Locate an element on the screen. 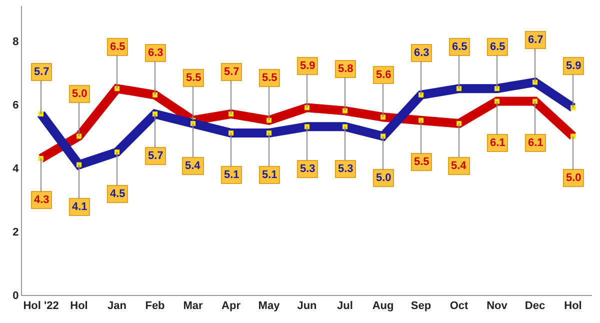 This screenshot has width=600, height=323. x-tick-label: Jun is located at coordinates (307, 306).